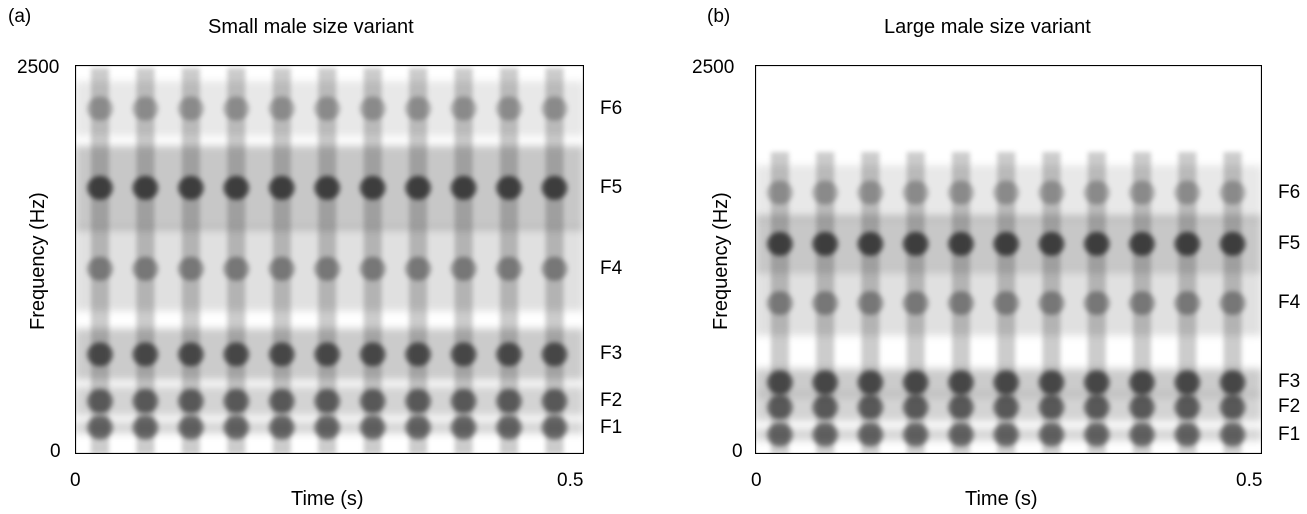  I want to click on chart-title: Large male size variant, so click(987, 27).